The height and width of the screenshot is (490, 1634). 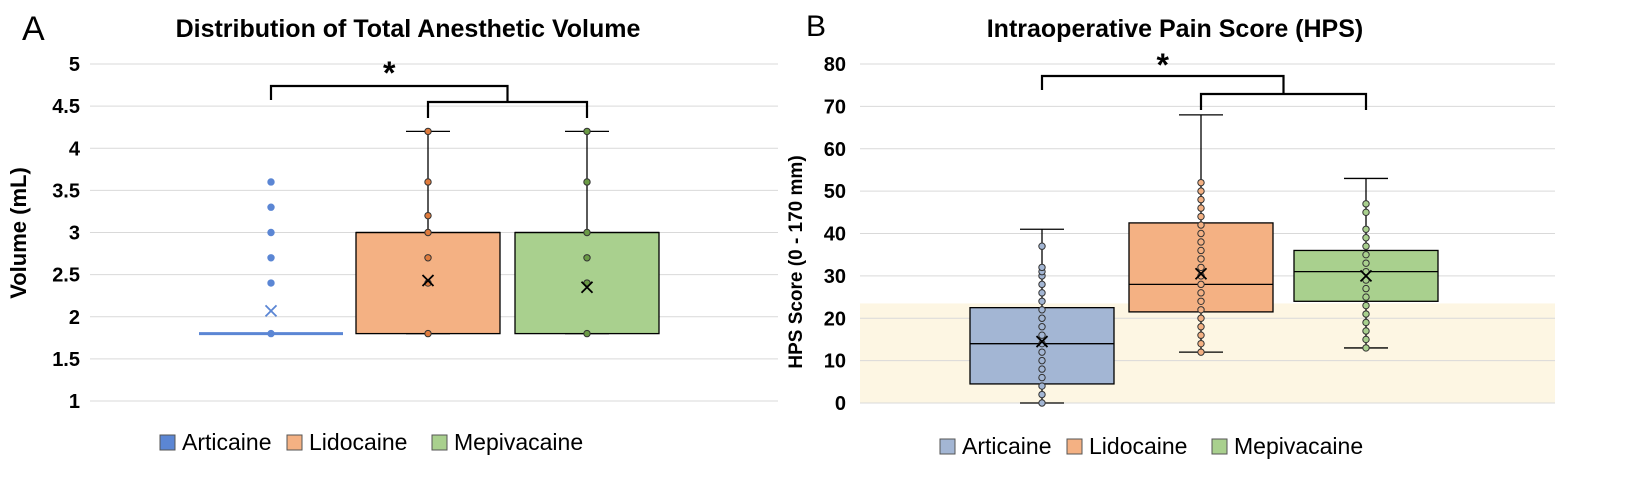 I want to click on y-tick-label: 1, so click(x=74, y=402).